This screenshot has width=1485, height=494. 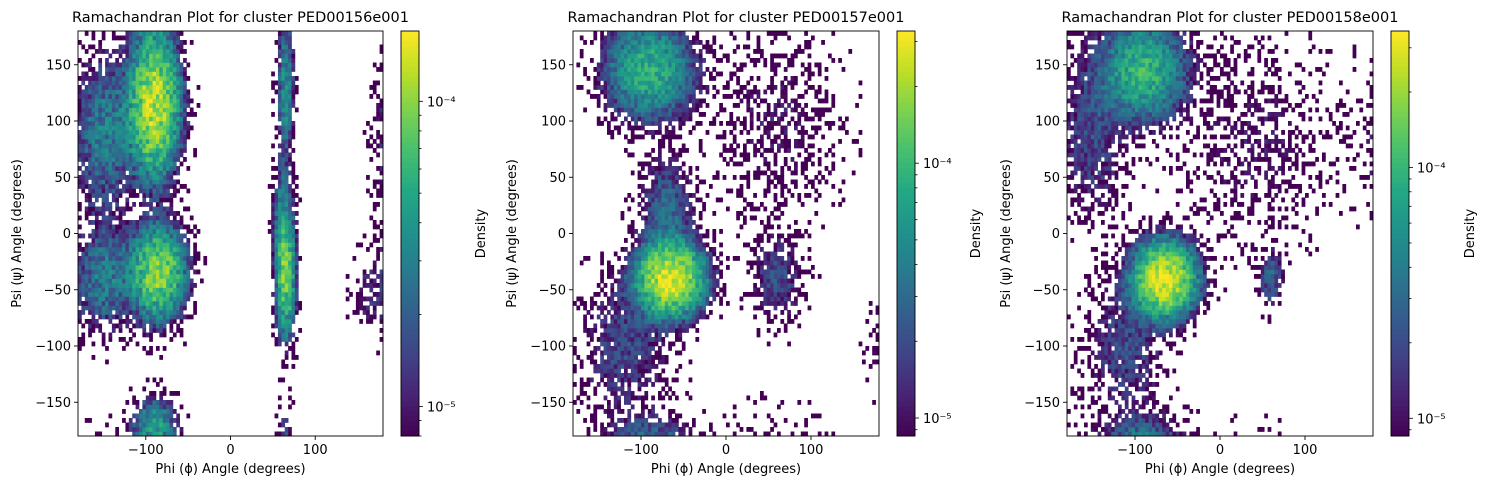 What do you see at coordinates (481, 233) in the screenshot?
I see `colorbar-label: Density` at bounding box center [481, 233].